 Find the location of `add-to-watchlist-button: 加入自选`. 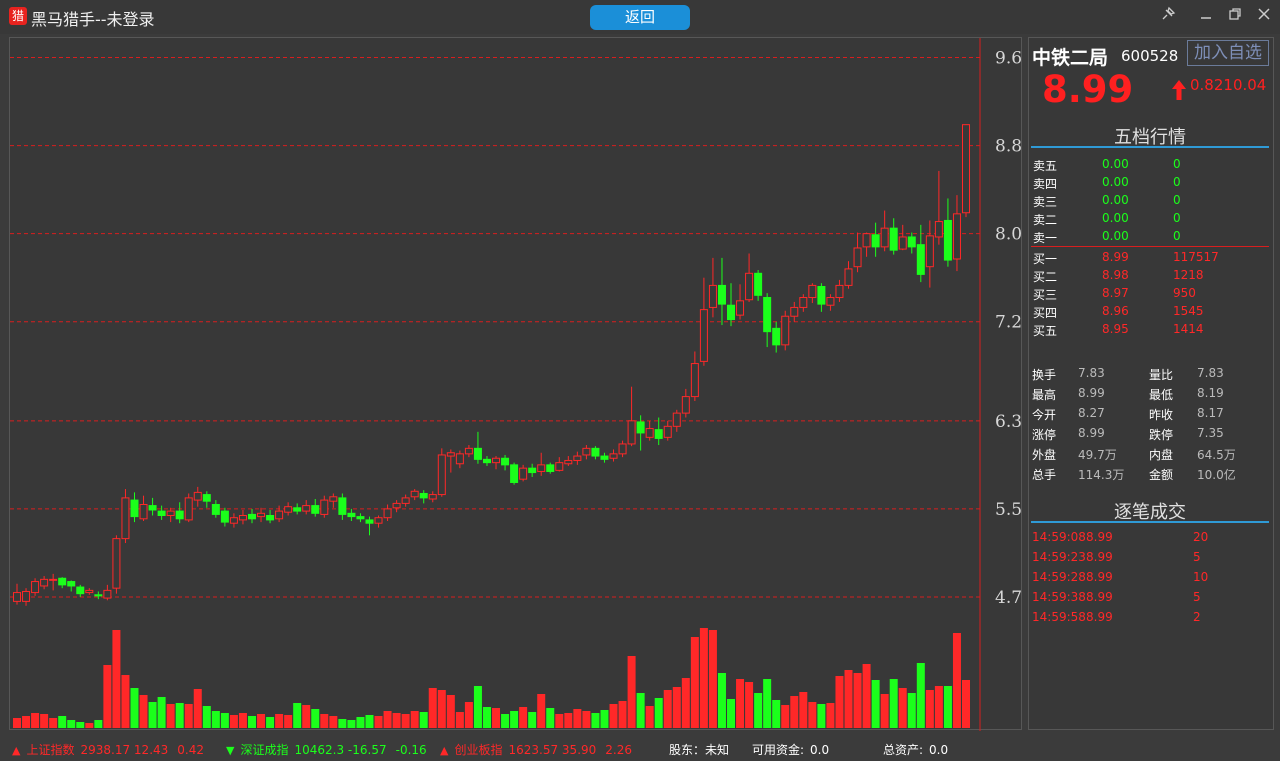

add-to-watchlist-button: 加入自选 is located at coordinates (1228, 53).